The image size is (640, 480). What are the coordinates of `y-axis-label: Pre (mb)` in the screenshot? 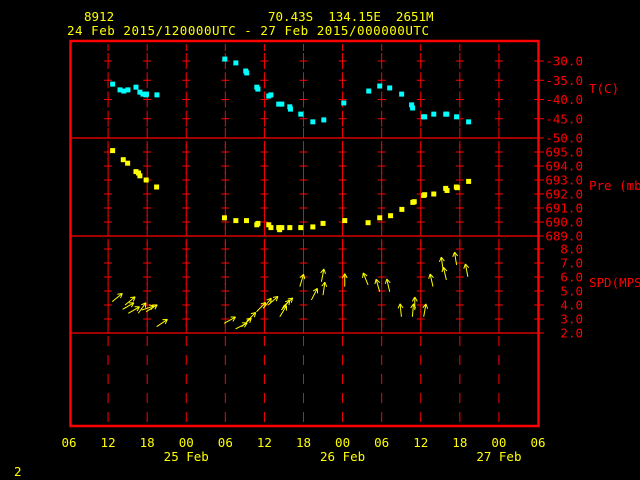 It's located at (614, 185).